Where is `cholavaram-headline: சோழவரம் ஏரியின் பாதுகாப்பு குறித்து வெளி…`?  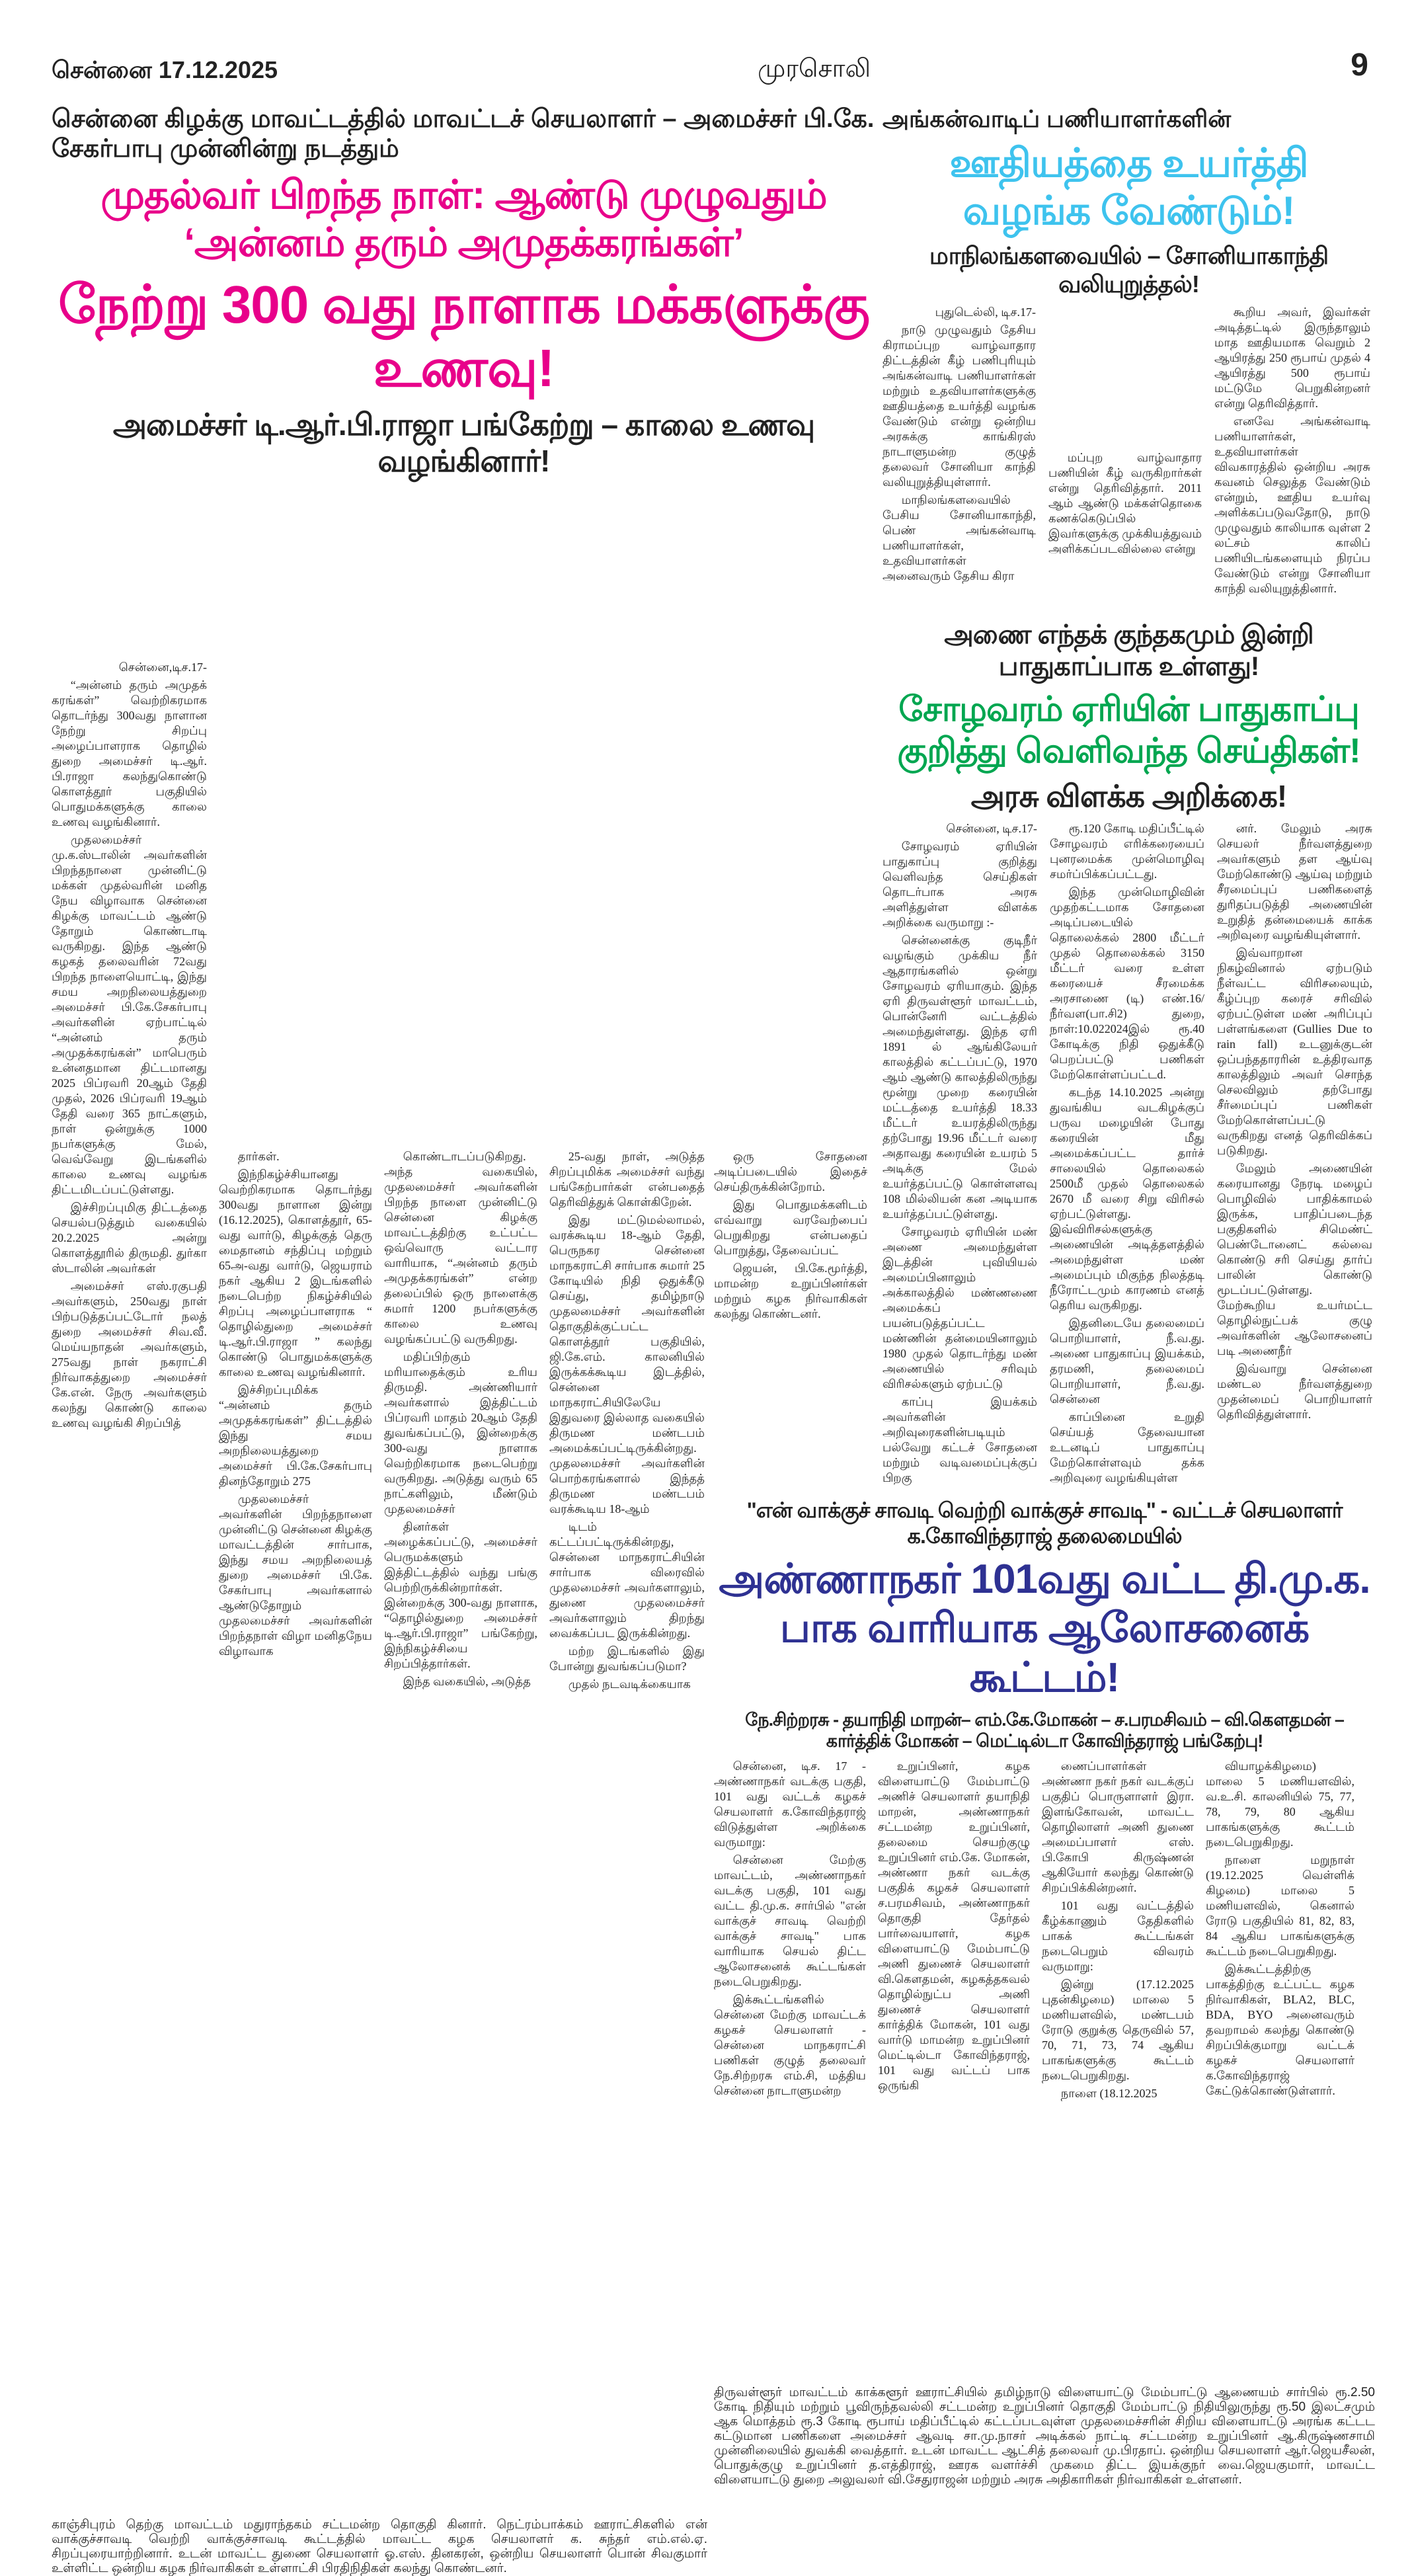 cholavaram-headline: சோழவரம் ஏரியின் பாதுகாப்பு குறித்து வெளி… is located at coordinates (1128, 730).